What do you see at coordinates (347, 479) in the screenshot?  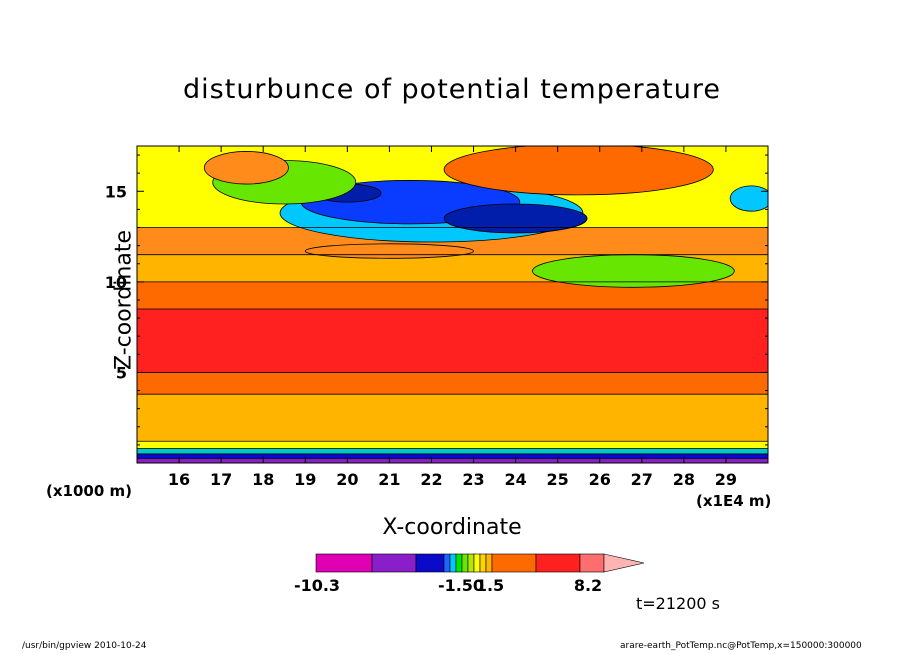 I see `x-tick-label-4: 20` at bounding box center [347, 479].